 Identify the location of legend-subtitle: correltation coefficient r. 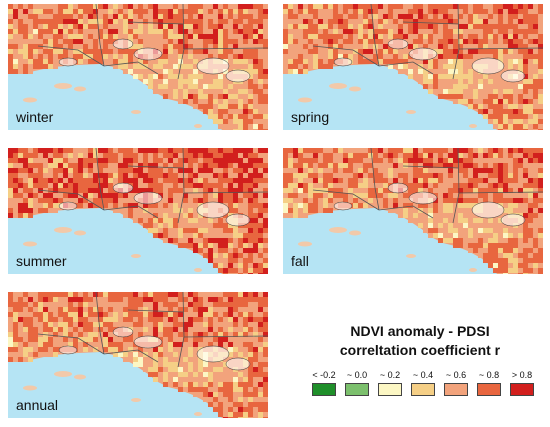
(420, 350).